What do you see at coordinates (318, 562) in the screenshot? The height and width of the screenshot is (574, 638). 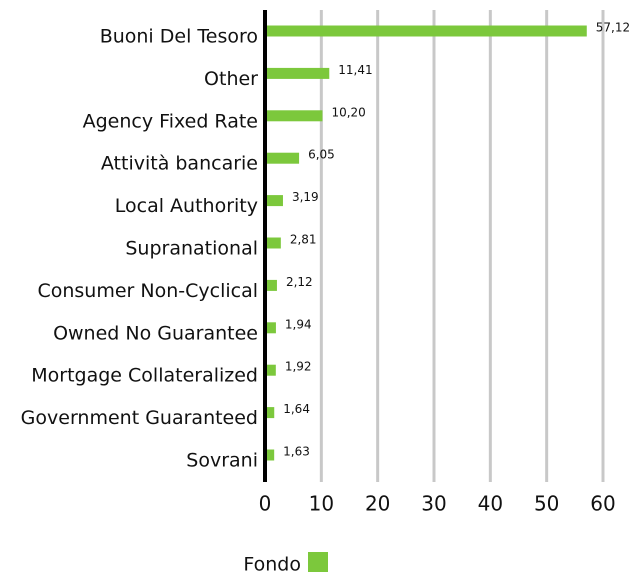 I see `legend-swatch` at bounding box center [318, 562].